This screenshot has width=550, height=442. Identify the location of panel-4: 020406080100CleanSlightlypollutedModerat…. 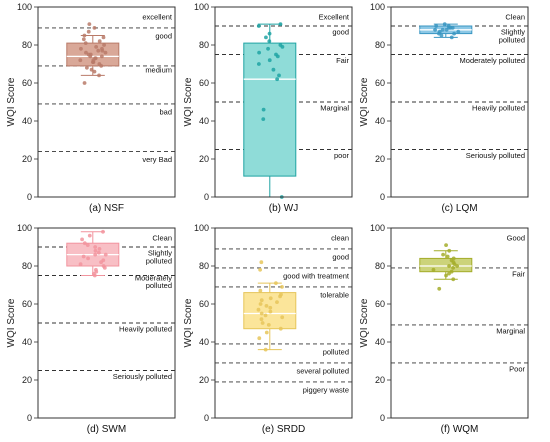
(91, 329).